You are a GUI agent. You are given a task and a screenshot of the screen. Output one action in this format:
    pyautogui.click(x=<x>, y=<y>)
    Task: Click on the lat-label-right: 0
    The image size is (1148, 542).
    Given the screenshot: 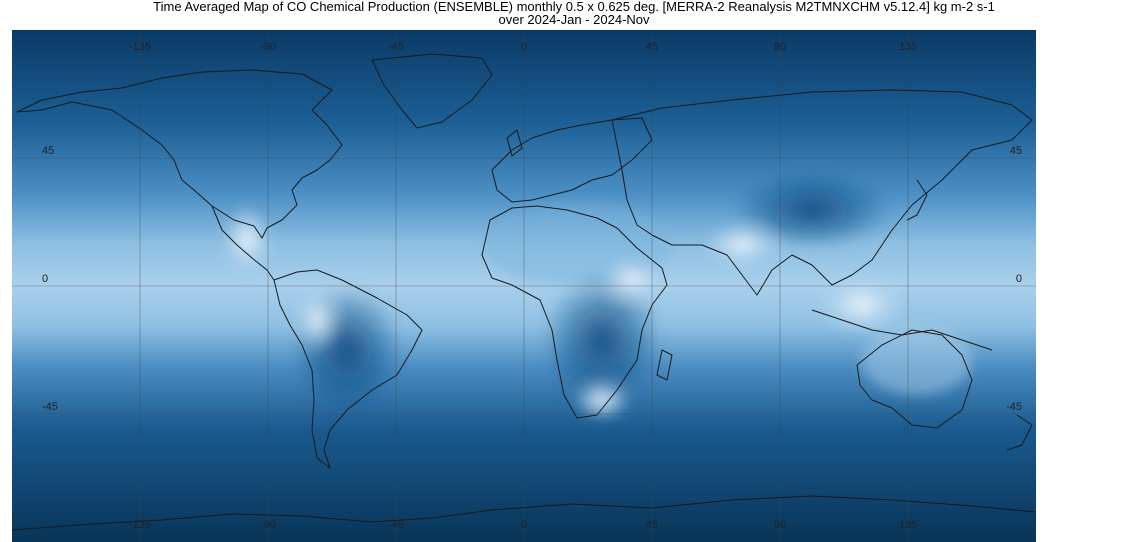 What is the action you would take?
    pyautogui.click(x=1019, y=279)
    